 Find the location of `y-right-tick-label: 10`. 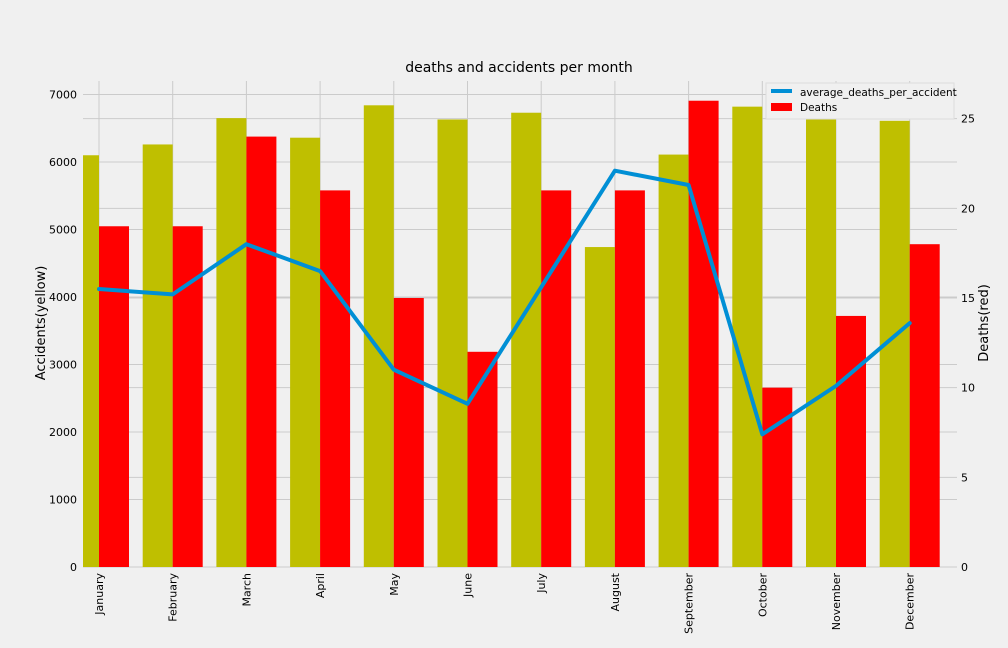

y-right-tick-label: 10 is located at coordinates (968, 388).